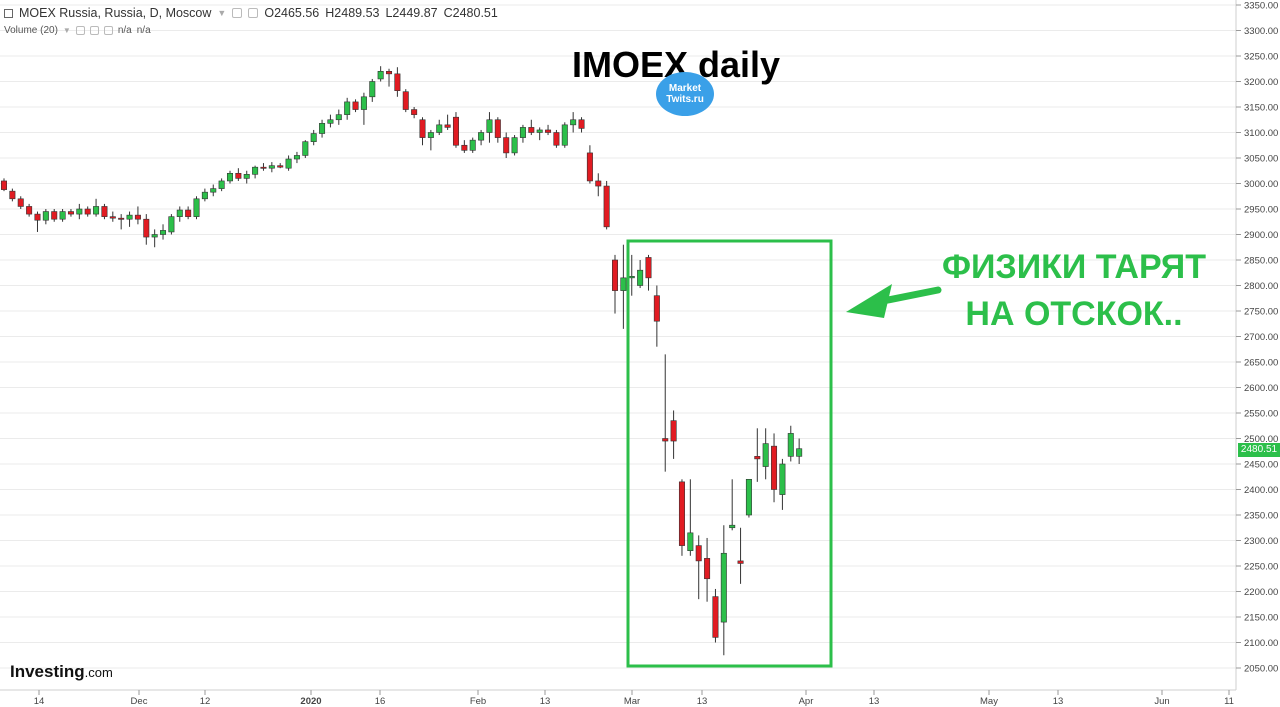  I want to click on arrow-shaft, so click(908, 296).